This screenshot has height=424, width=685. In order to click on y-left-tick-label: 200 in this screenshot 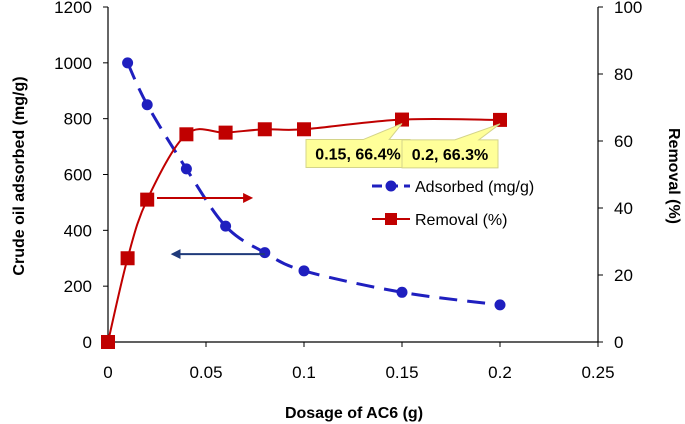, I will do `click(78, 286)`.